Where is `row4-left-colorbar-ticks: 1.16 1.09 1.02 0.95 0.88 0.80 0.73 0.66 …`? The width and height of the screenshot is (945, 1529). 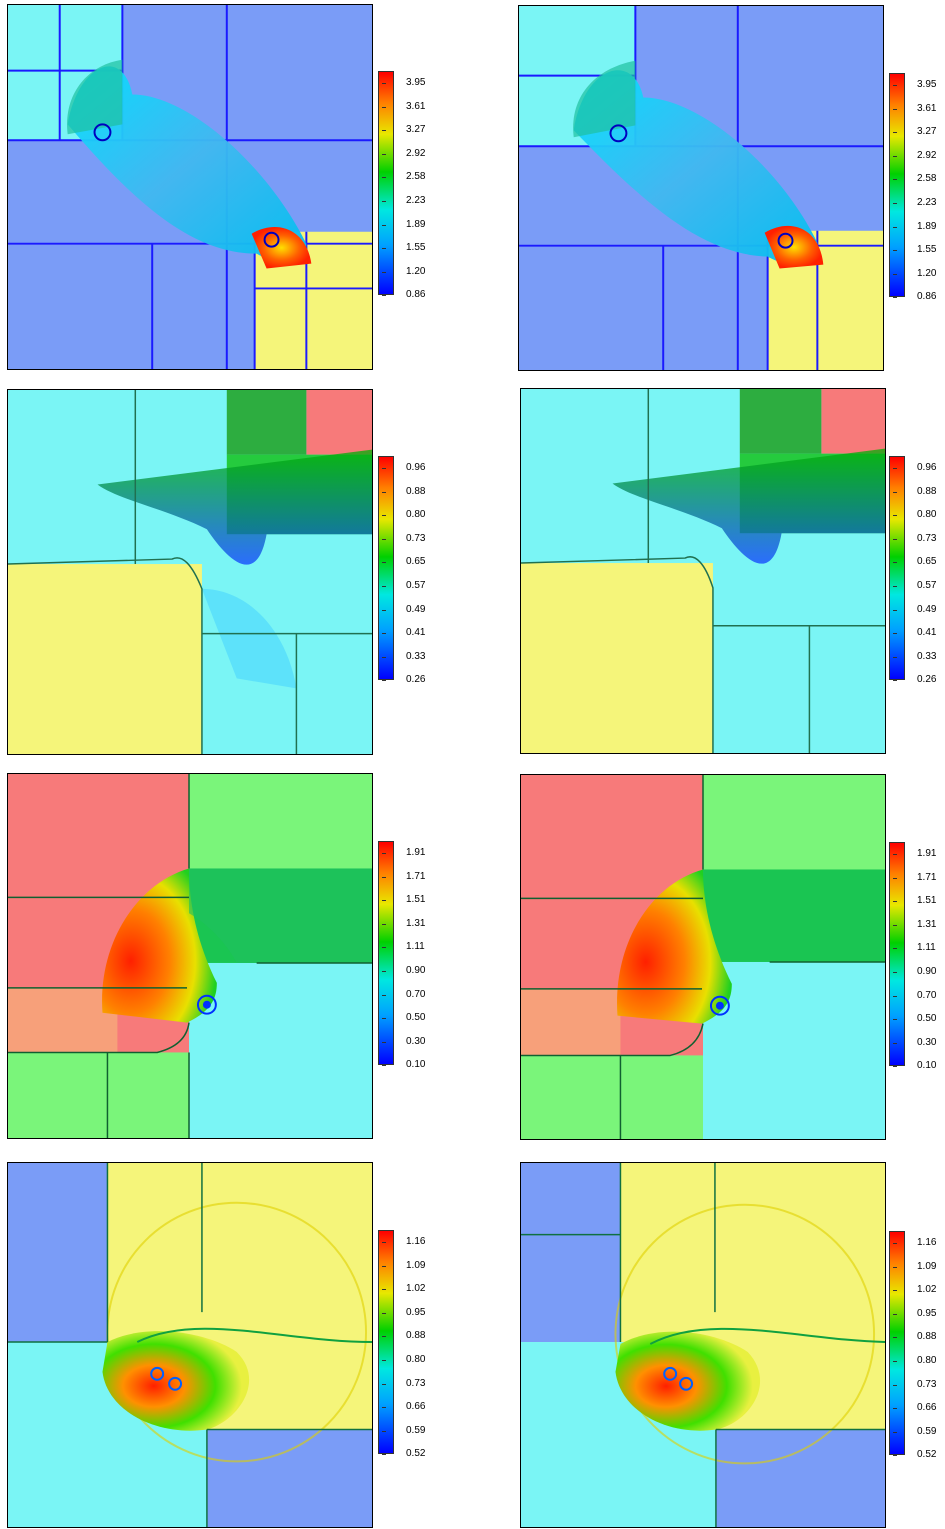
row4-left-colorbar-ticks: 1.16 1.09 1.02 0.95 0.88 0.80 0.73 0.66 … is located at coordinates (413, 1351).